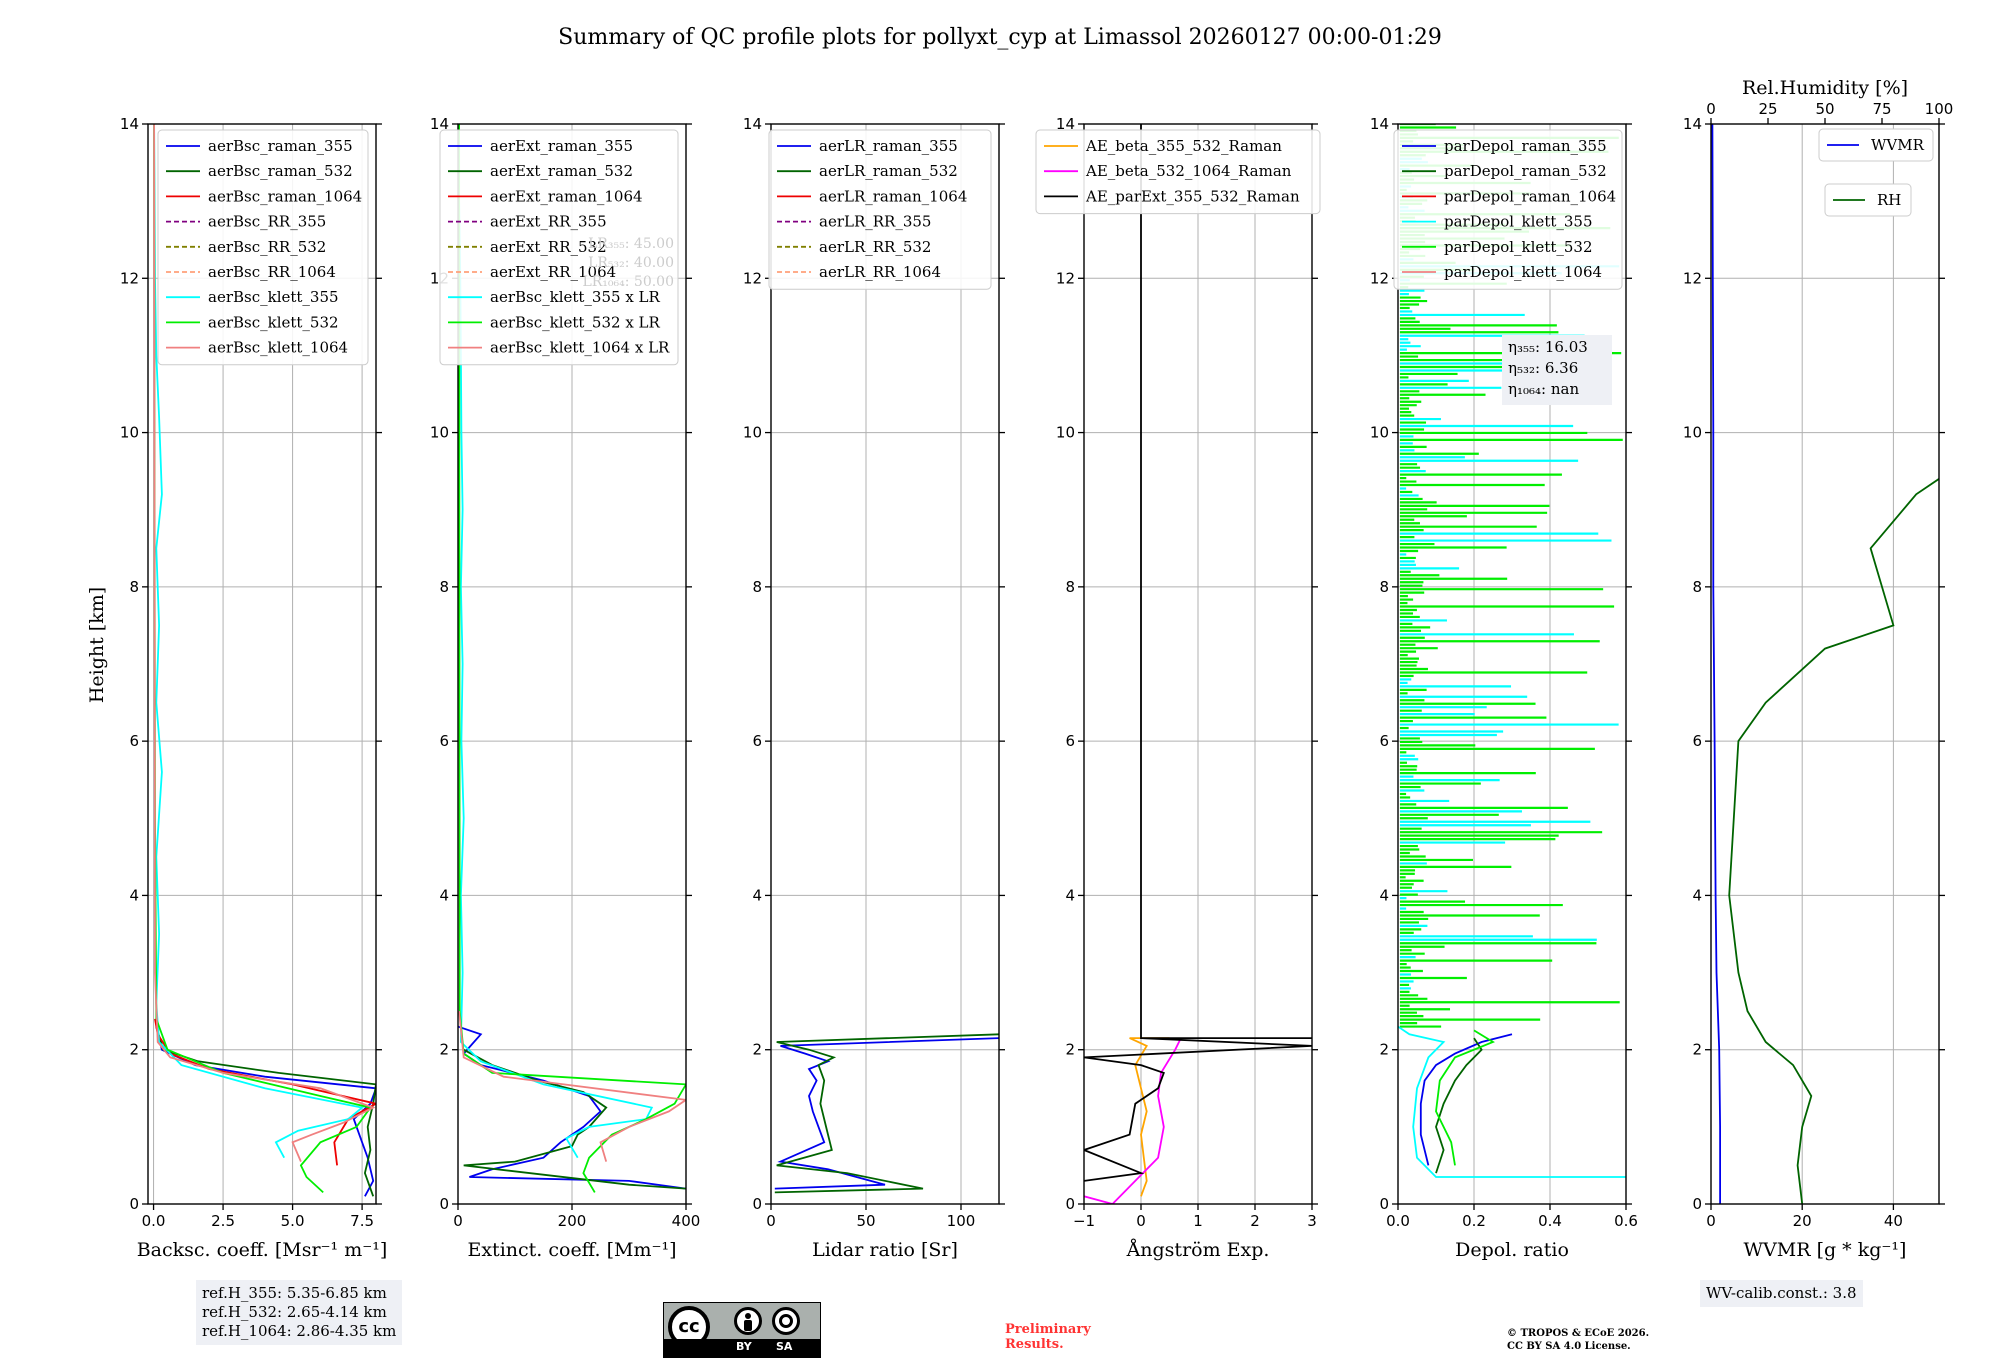 This screenshot has width=2000, height=1360. I want to click on x-tick-label: 50, so click(865, 1221).